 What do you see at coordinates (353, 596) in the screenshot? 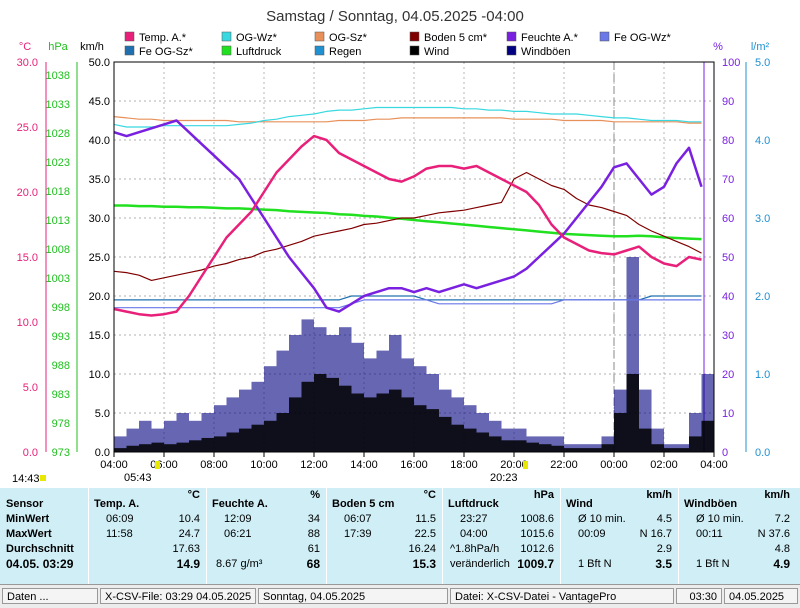
I see `status-day: Sonntag, 04.05.2025` at bounding box center [353, 596].